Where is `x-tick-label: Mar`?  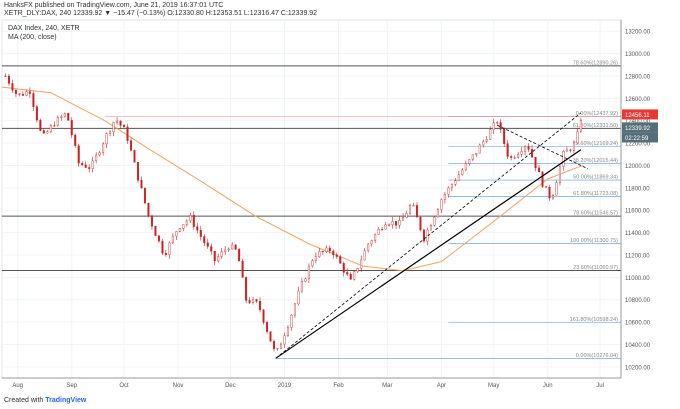
x-tick-label: Mar is located at coordinates (387, 386).